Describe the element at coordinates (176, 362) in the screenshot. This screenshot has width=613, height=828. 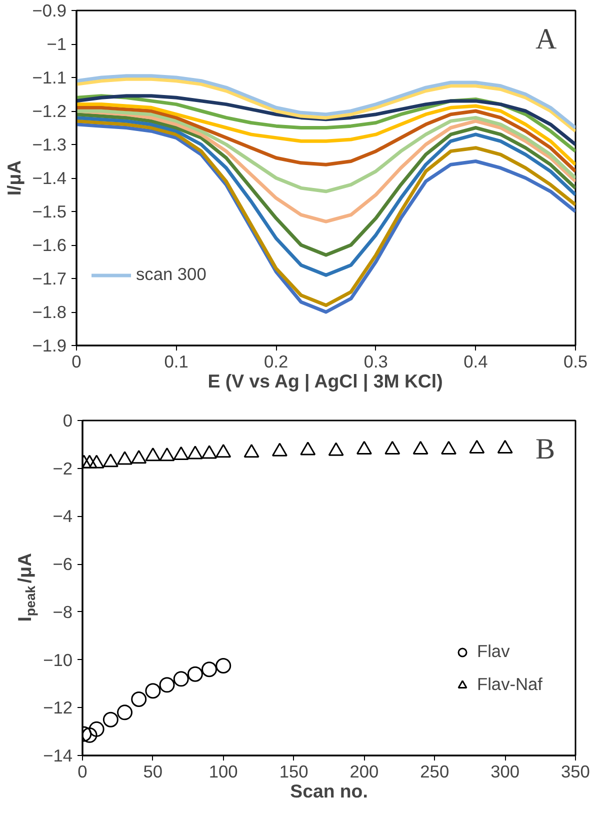
I see `x-tick-label: 0.1` at that location.